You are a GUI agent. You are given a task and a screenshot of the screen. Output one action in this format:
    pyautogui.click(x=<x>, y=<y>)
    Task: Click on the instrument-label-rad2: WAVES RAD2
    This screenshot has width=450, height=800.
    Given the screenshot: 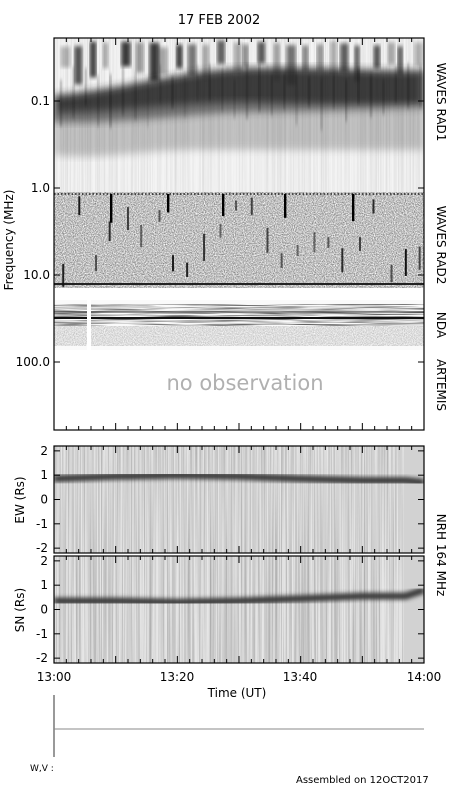 What is the action you would take?
    pyautogui.click(x=441, y=245)
    